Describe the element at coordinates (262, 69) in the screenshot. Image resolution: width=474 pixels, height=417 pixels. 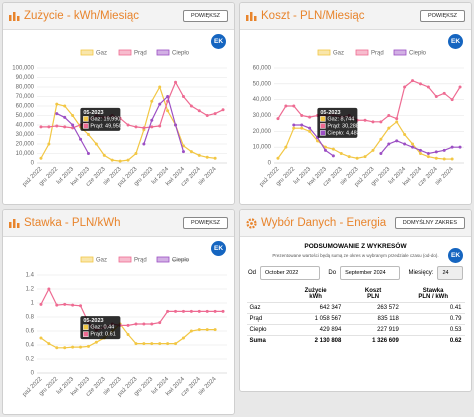
I see `y-tick-label: 60,000` at that location.